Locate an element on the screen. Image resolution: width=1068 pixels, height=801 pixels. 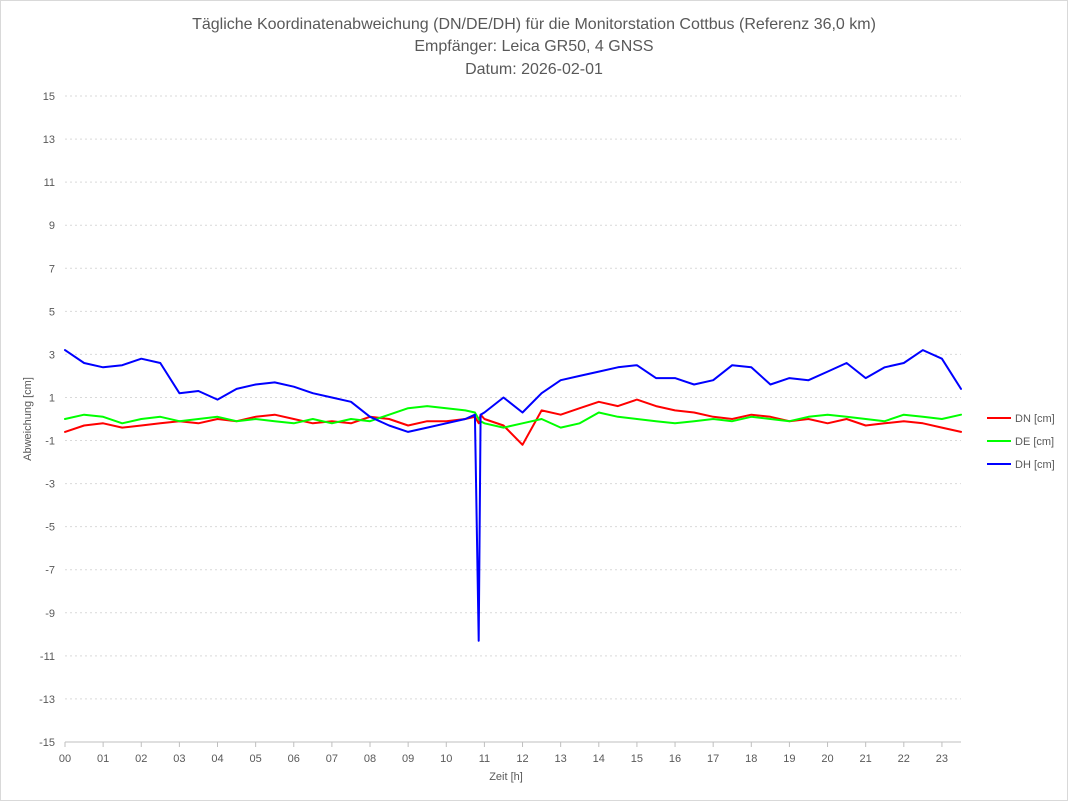
y-tick-label: 13 is located at coordinates (49, 140).